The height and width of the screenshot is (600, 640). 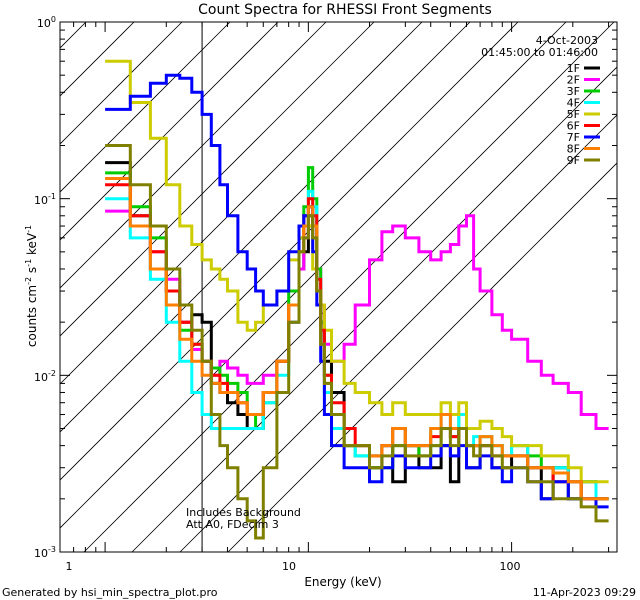 What do you see at coordinates (584, 592) in the screenshot?
I see `footer-timestamp: 11-Apr-2023 09:29` at bounding box center [584, 592].